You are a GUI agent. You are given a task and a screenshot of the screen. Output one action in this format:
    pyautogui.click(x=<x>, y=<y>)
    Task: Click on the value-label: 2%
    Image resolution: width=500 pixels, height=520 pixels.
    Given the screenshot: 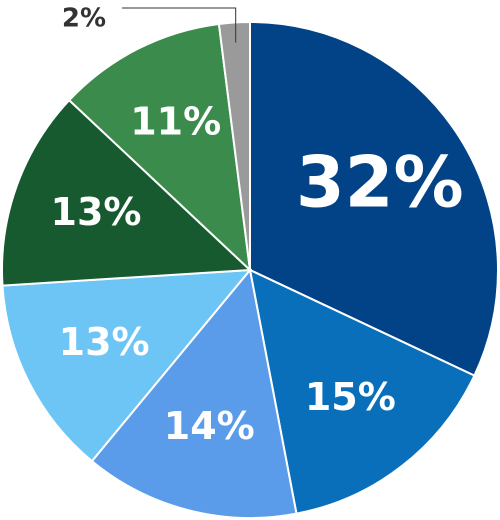 What is the action you would take?
    pyautogui.click(x=84, y=19)
    